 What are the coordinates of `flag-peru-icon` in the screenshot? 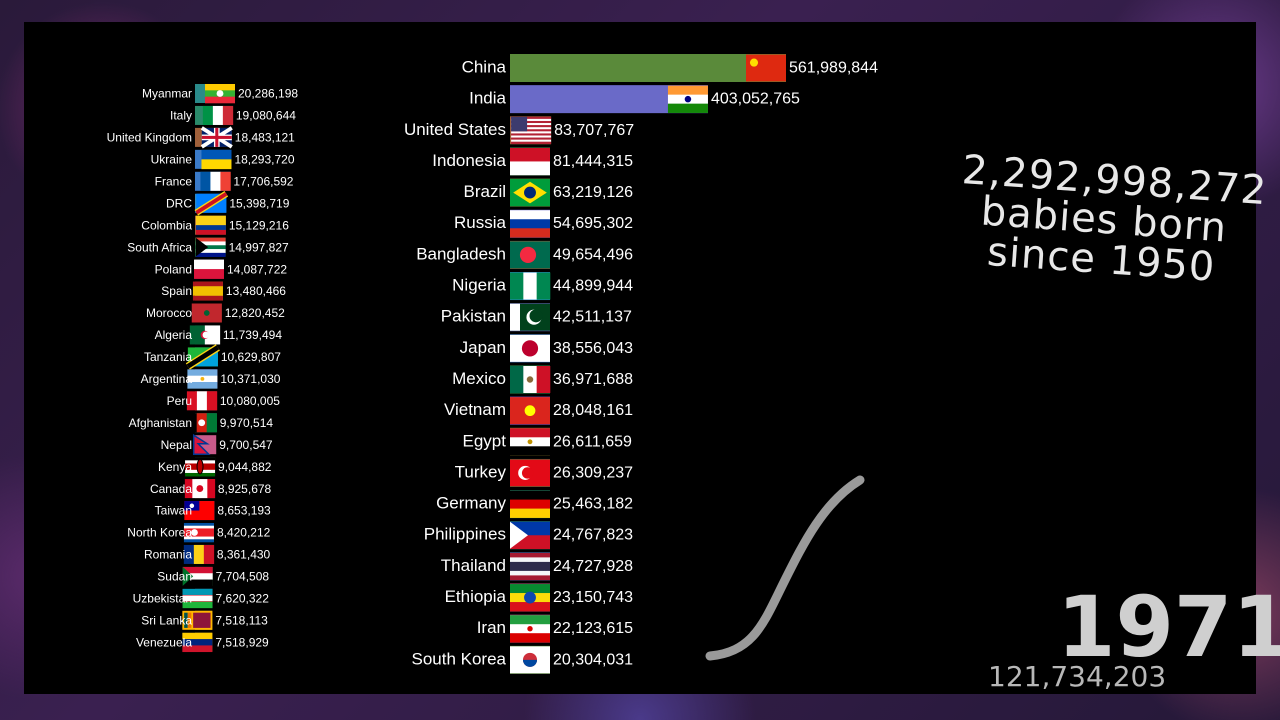 It's located at (202, 401).